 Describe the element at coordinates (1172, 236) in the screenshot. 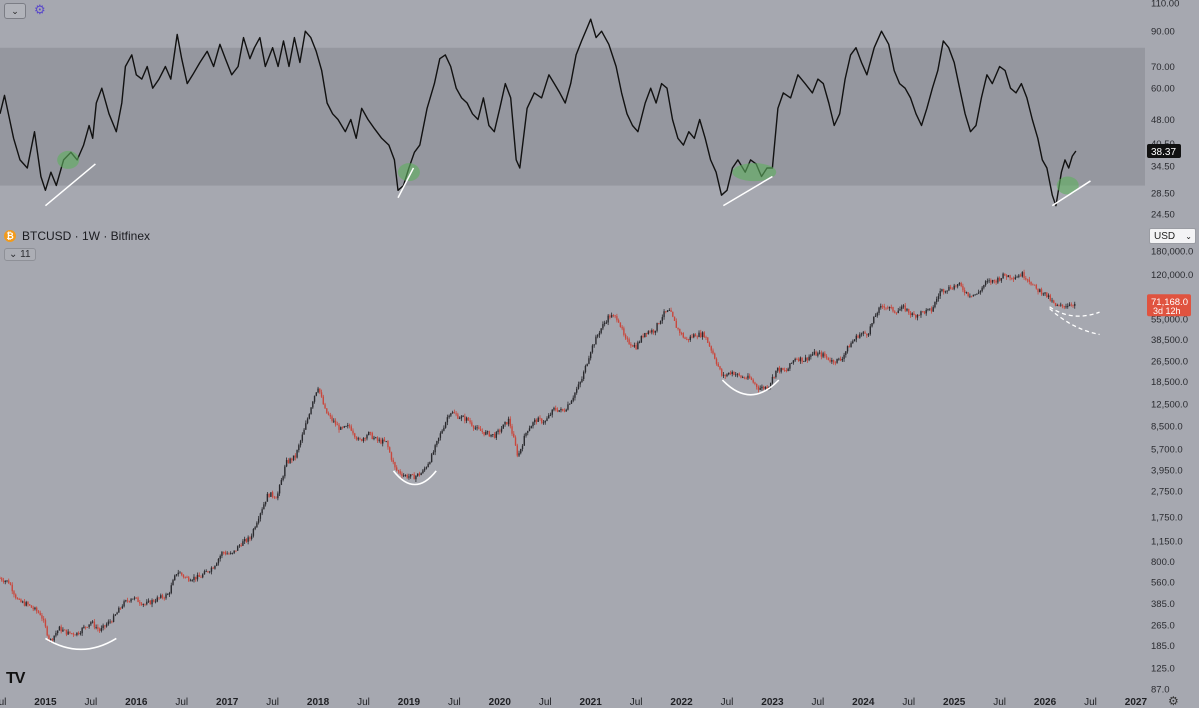

I see `currency-select: USD ⌄` at that location.